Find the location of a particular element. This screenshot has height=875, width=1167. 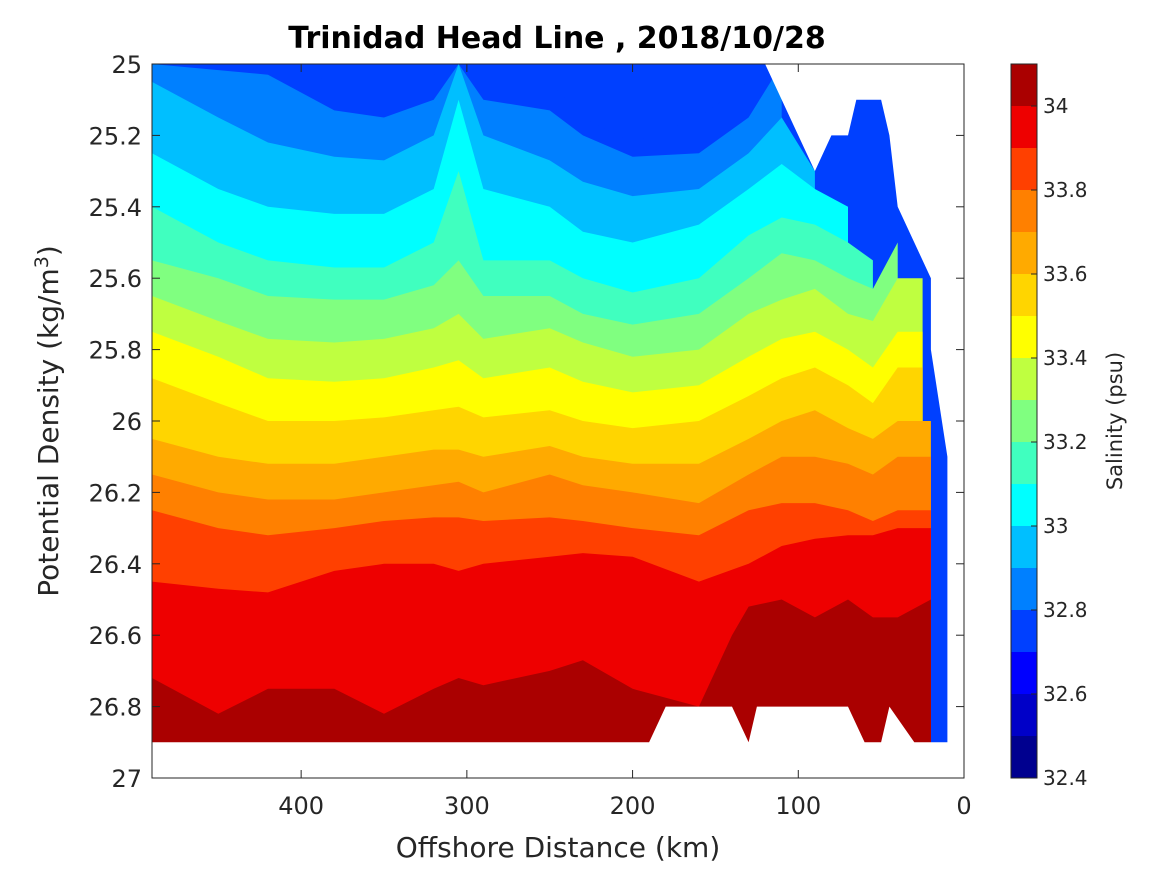

x-axis-label: Offshore Distance (km) is located at coordinates (558, 847).